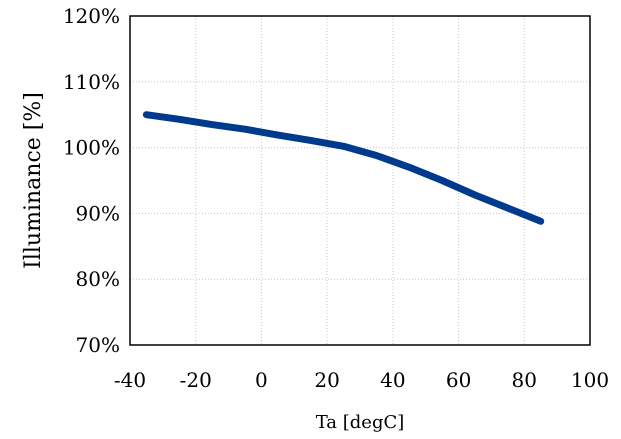 The height and width of the screenshot is (439, 621). What do you see at coordinates (98, 213) in the screenshot?
I see `y-tick-label: 90%` at bounding box center [98, 213].